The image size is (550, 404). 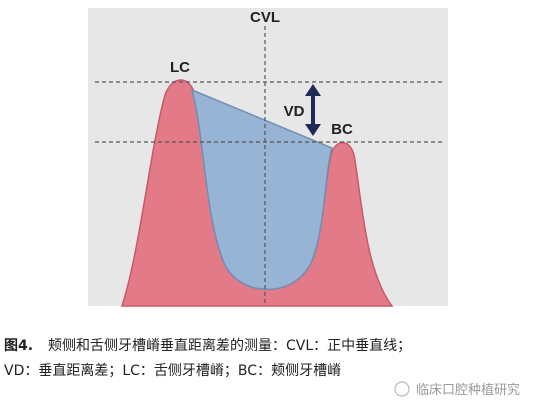 What do you see at coordinates (265, 17) in the screenshot?
I see `cvl-label: CVL` at bounding box center [265, 17].